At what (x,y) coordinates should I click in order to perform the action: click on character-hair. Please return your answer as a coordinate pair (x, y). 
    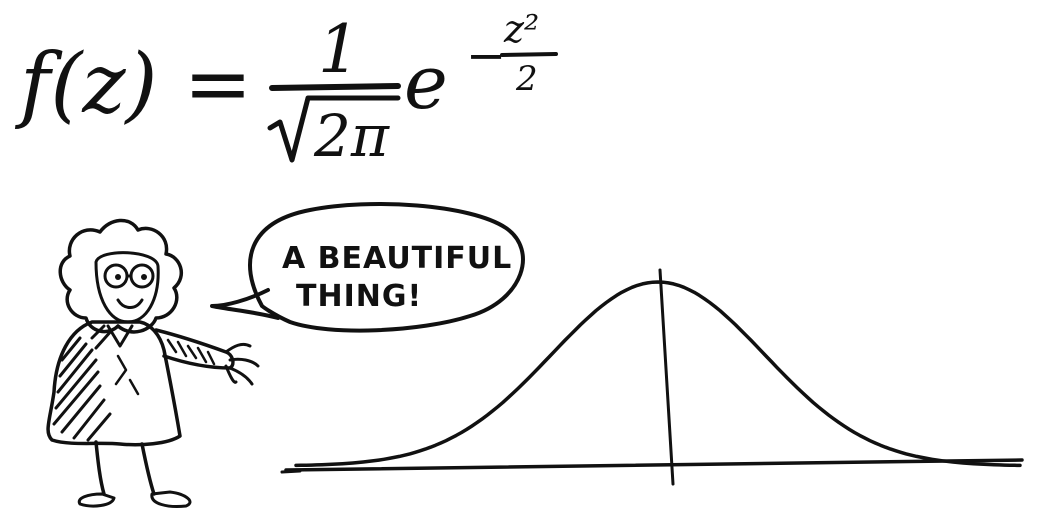
    Looking at the image, I should click on (121, 276).